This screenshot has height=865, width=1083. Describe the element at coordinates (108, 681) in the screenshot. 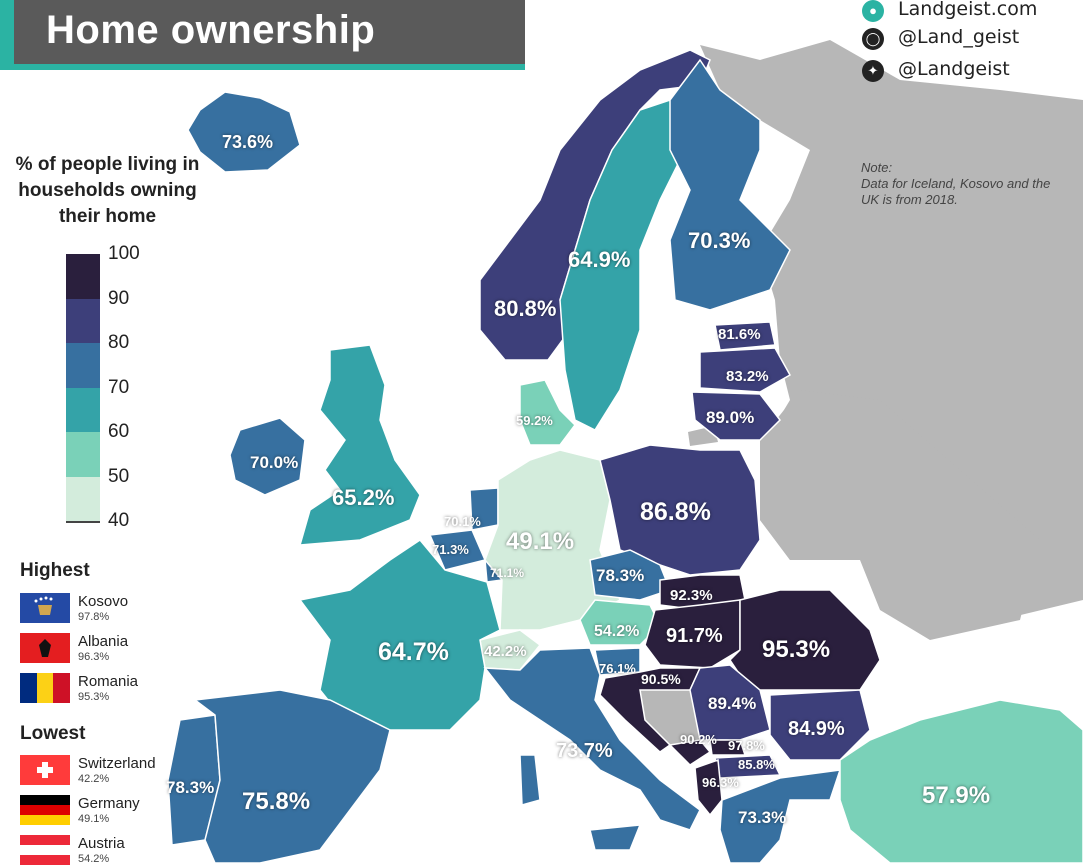

I see `rank-highest-3-name: Romania` at that location.